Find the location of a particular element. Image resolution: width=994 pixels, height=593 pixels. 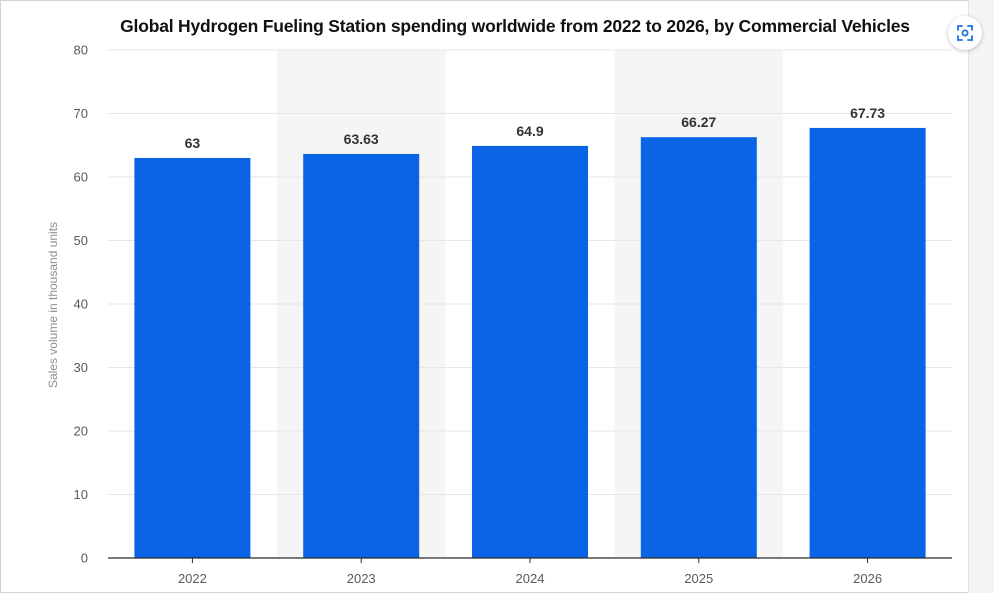

y-tick-label: 50 is located at coordinates (81, 240).